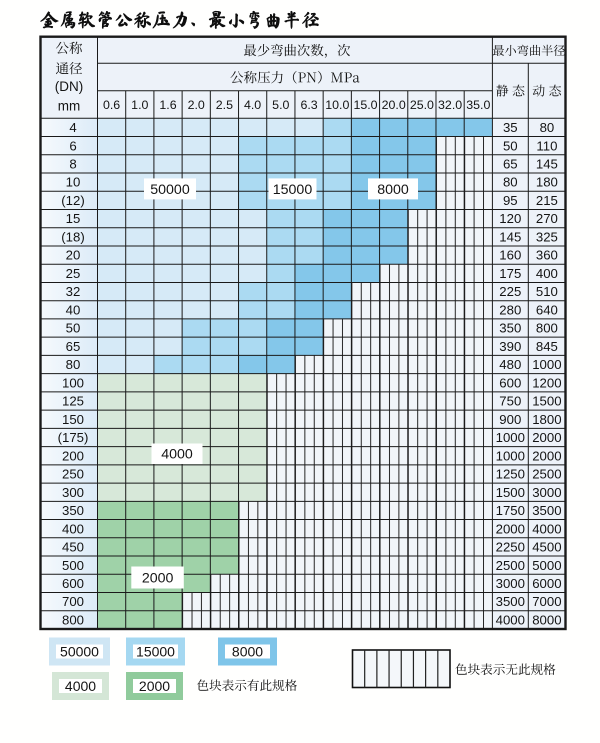 Image resolution: width=600 pixels, height=743 pixels. Describe the element at coordinates (510, 200) in the screenshot. I see `svg-text: 95` at that location.